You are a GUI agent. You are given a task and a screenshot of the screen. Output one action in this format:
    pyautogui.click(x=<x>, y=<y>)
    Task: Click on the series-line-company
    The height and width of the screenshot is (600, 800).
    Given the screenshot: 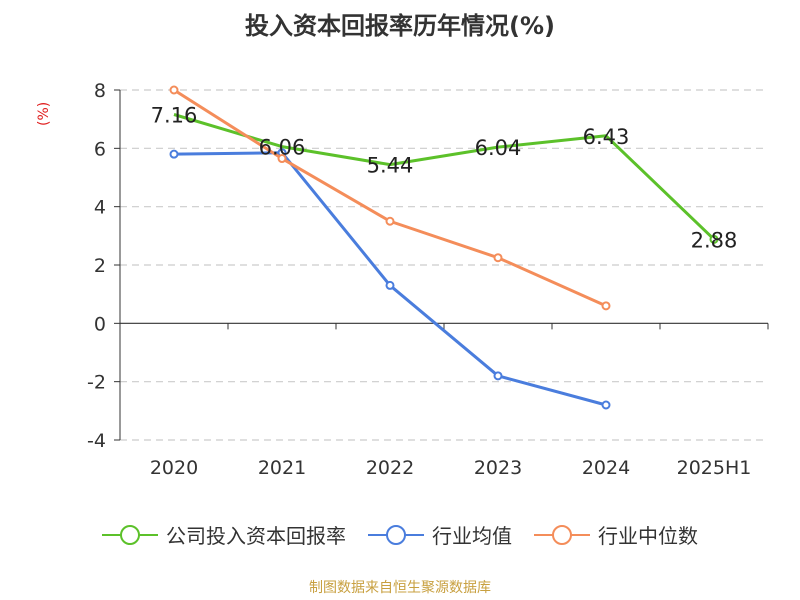 What is the action you would take?
    pyautogui.click(x=444, y=177)
    